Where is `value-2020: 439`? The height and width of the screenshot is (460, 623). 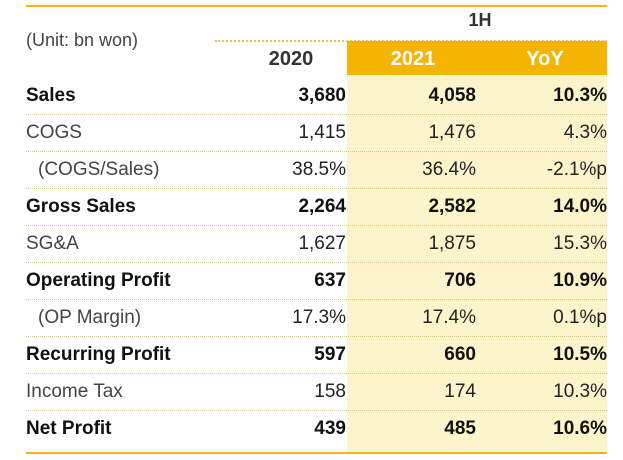
value-2020: 439 is located at coordinates (330, 428).